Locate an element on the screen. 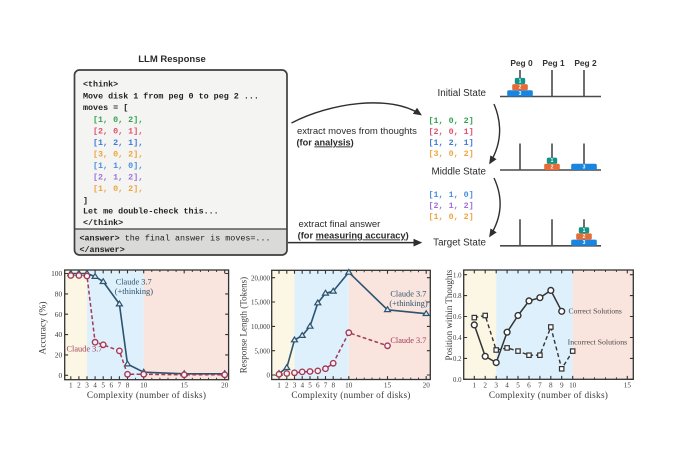  svg-text: Correct Solutions is located at coordinates (595, 311).